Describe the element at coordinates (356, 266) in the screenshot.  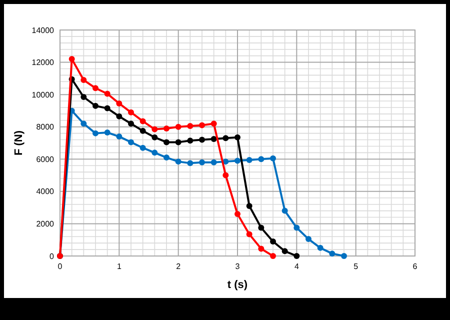
I see `x-tick-label: 5` at that location.